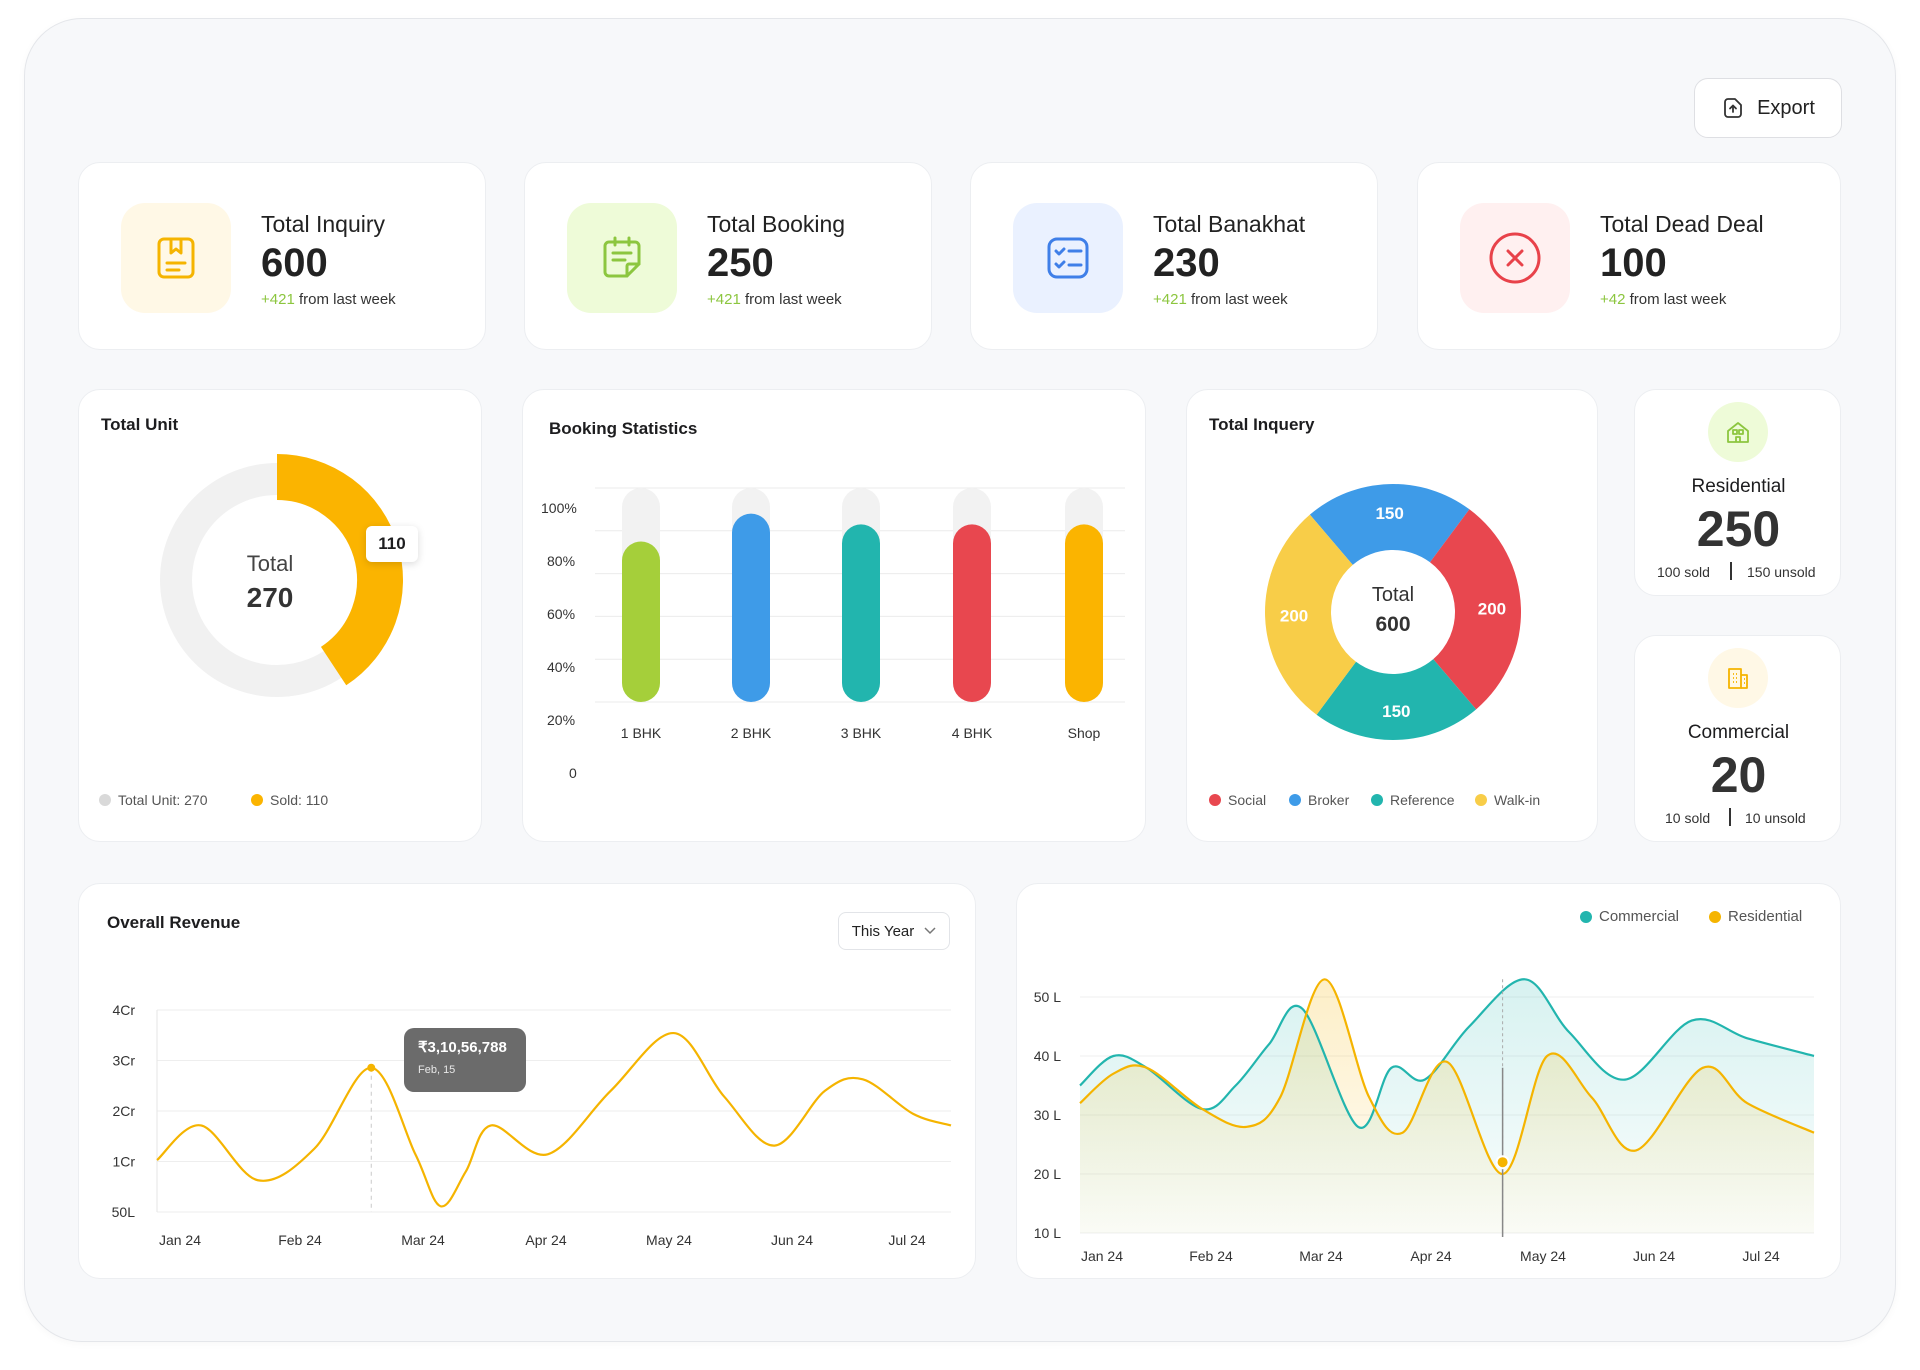 The image size is (1920, 1370). What do you see at coordinates (1211, 1256) in the screenshot?
I see `x-tick: Feb 24` at bounding box center [1211, 1256].